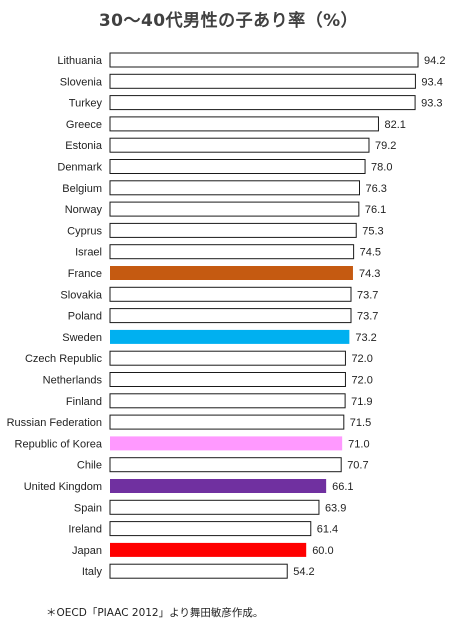 Image resolution: width=457 pixels, height=627 pixels. I want to click on value-label-republic-of-korea: 71.0, so click(358, 444).